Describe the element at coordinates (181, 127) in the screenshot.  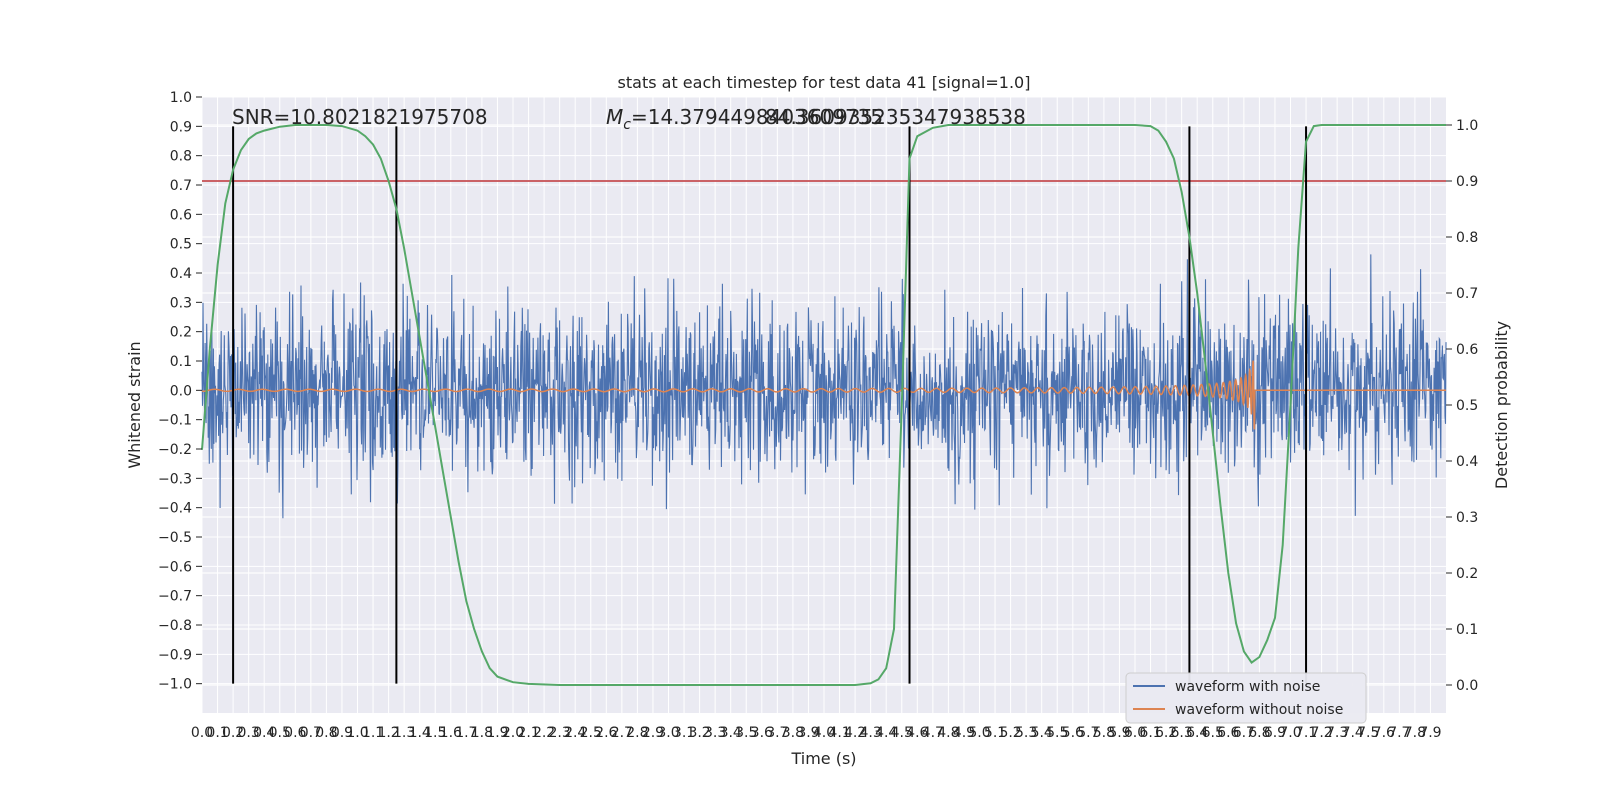
I see `y-tick-label: 0.9` at that location.